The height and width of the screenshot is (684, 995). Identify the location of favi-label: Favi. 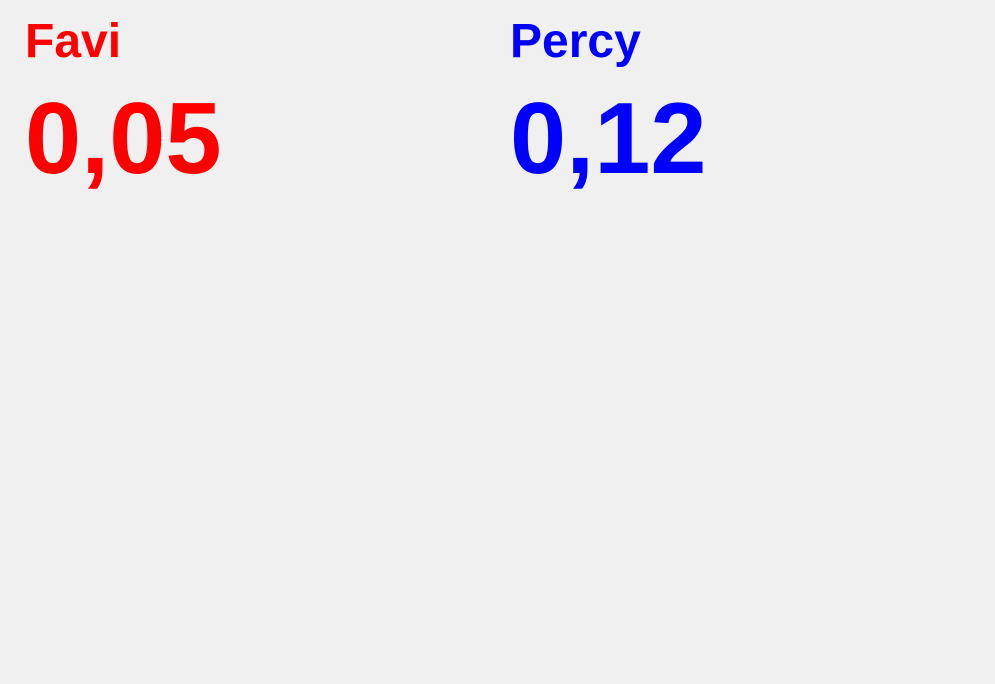
(73, 41).